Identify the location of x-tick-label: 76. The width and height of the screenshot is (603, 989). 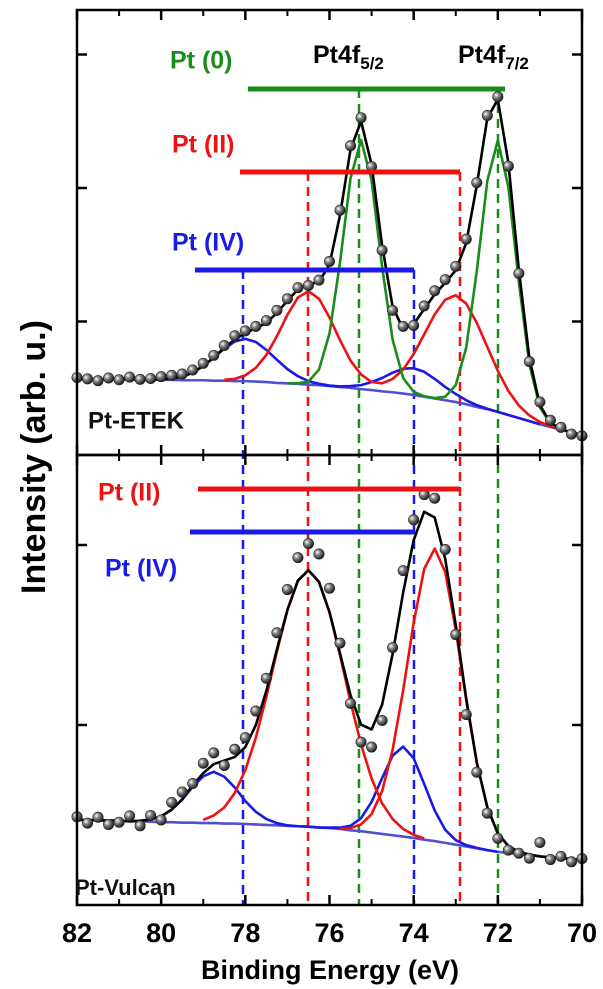
(329, 933).